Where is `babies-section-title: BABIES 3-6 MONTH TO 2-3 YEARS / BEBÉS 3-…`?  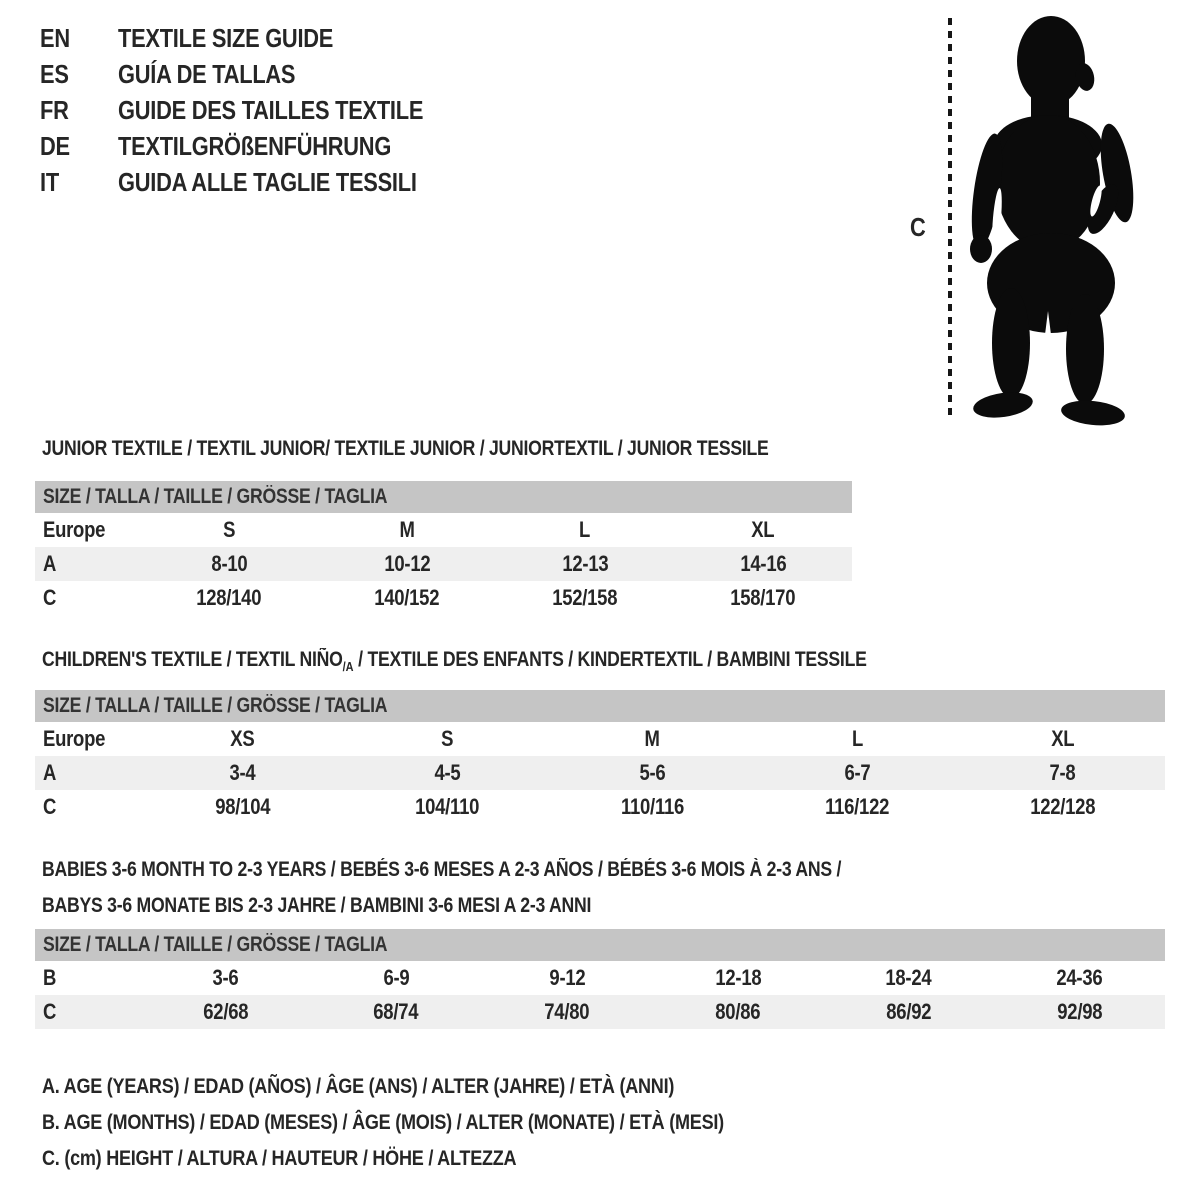 babies-section-title: BABIES 3-6 MONTH TO 2-3 YEARS / BEBÉS 3-… is located at coordinates (442, 887).